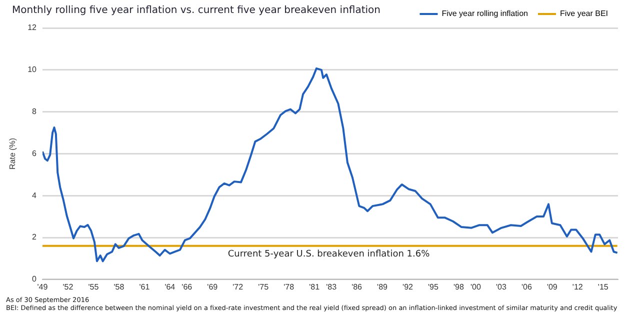  I want to click on x-tick-label: '66, so click(187, 287).